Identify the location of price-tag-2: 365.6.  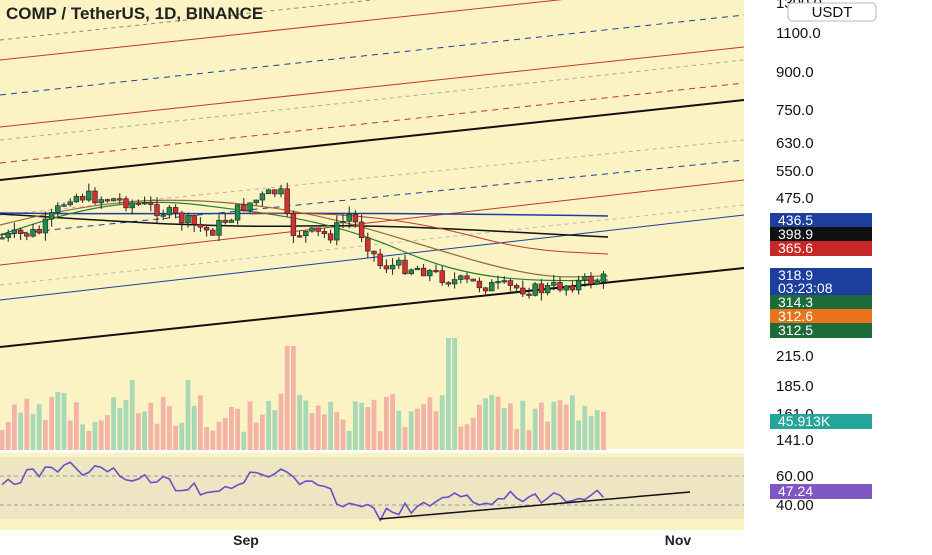
(821, 248).